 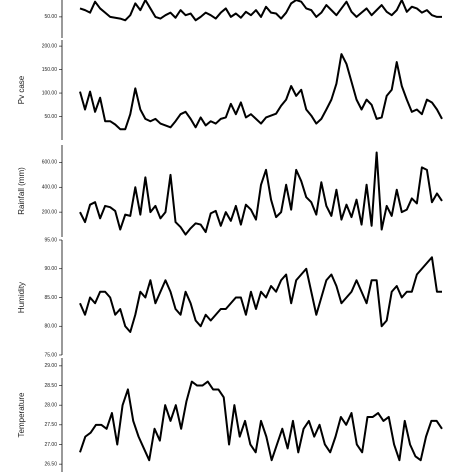 I want to click on y-tick-label: 90.00, so click(x=50, y=269).